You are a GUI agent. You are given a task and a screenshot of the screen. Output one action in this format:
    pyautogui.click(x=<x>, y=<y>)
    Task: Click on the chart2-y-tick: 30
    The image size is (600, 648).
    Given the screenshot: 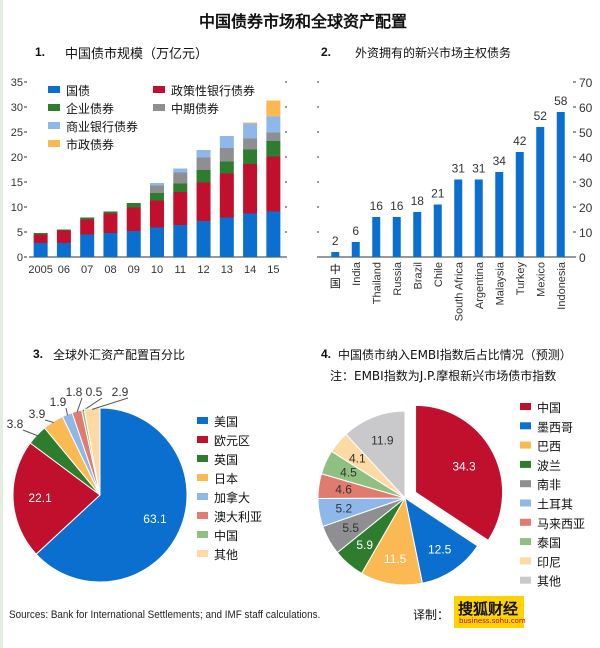 What is the action you would take?
    pyautogui.click(x=586, y=183)
    